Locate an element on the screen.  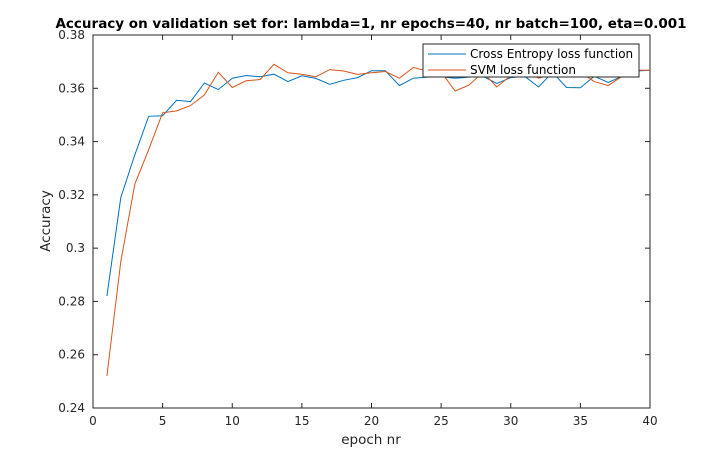
x-tick-label: 35 is located at coordinates (580, 421).